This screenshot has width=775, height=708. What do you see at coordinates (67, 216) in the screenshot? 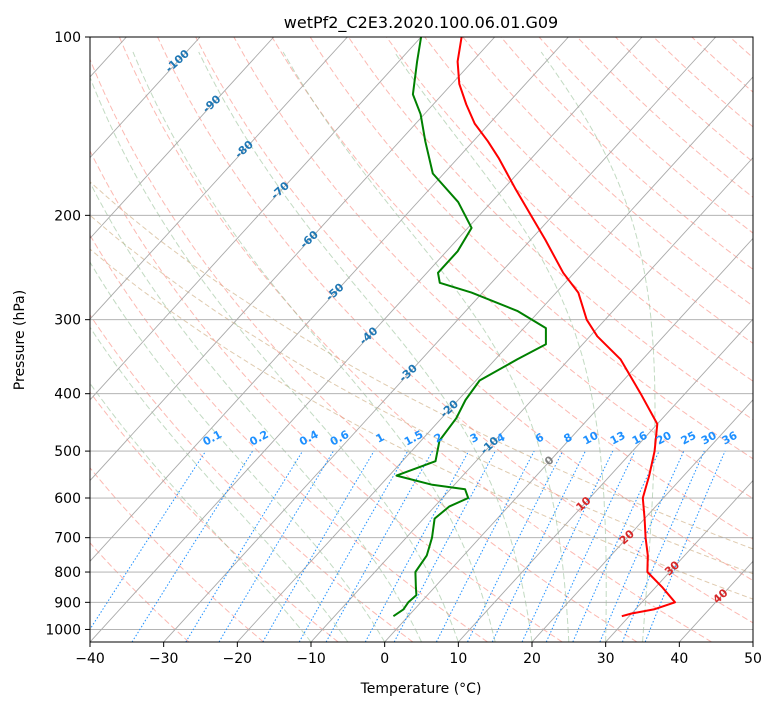
I see `y-tick-label: 200` at bounding box center [67, 216].